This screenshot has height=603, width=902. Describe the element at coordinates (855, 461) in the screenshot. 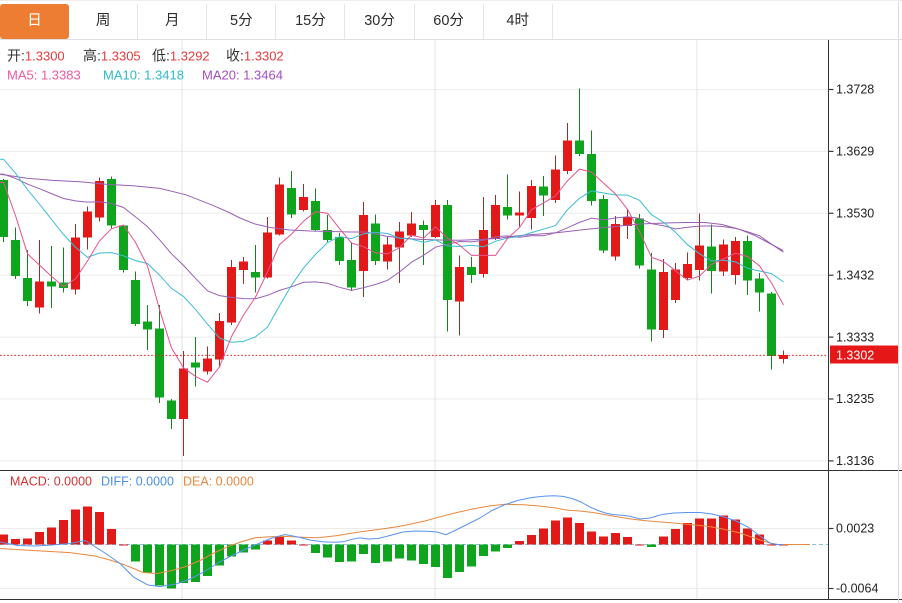

I see `svg-text: 1.3136` at that location.